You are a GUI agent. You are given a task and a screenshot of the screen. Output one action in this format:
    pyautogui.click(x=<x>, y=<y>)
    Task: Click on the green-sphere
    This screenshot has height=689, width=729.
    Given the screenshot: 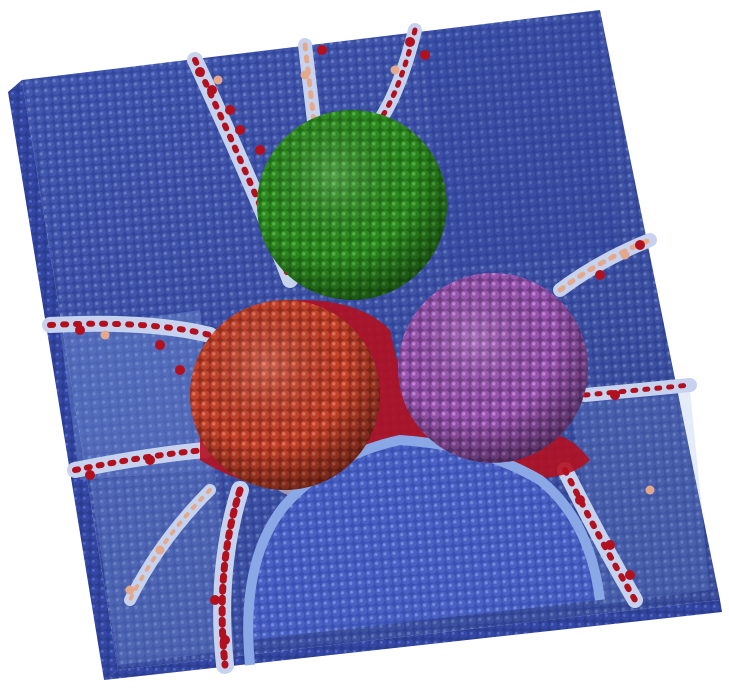 What is the action you would take?
    pyautogui.click(x=352, y=205)
    